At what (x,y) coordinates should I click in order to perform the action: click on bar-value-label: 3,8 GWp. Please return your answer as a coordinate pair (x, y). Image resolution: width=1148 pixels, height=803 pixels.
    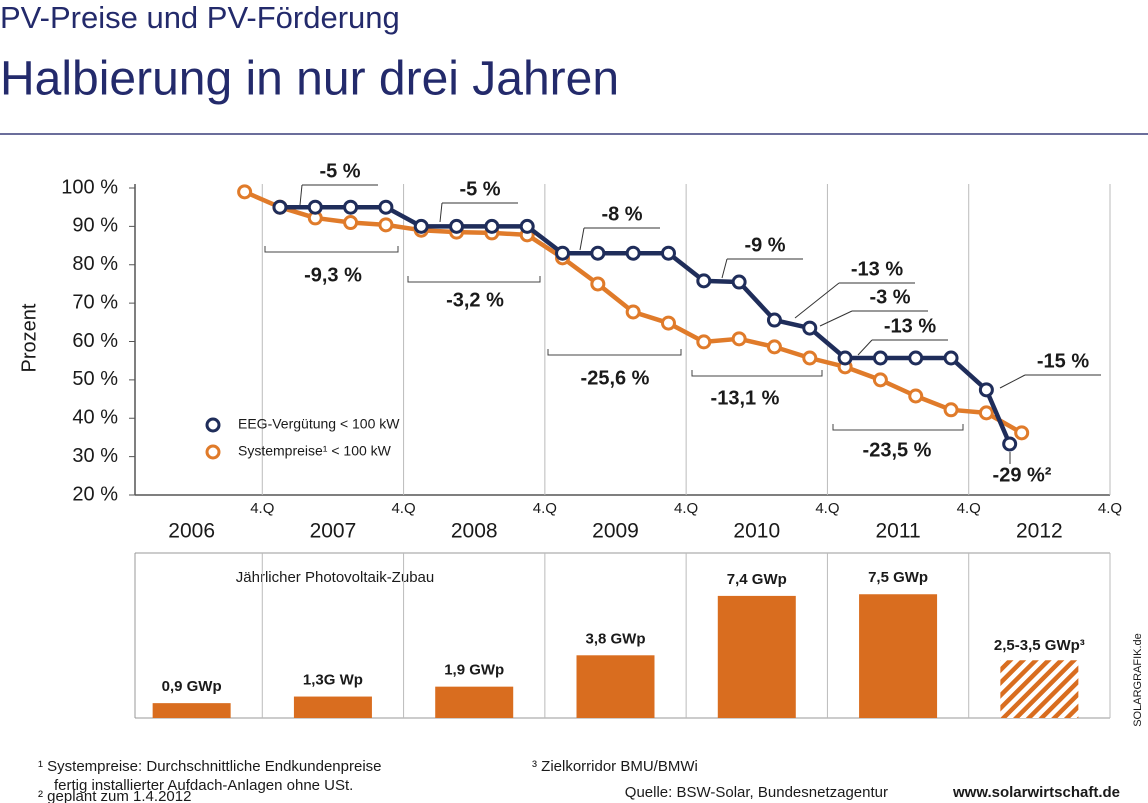
    Looking at the image, I should click on (615, 638).